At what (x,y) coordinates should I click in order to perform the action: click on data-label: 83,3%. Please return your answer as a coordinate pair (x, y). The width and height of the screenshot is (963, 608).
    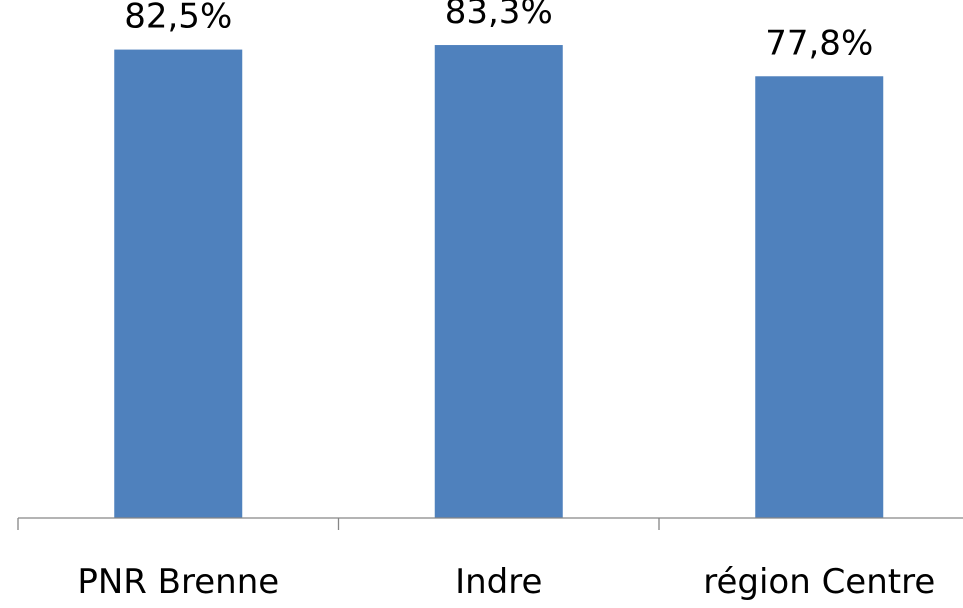
    Looking at the image, I should click on (499, 16).